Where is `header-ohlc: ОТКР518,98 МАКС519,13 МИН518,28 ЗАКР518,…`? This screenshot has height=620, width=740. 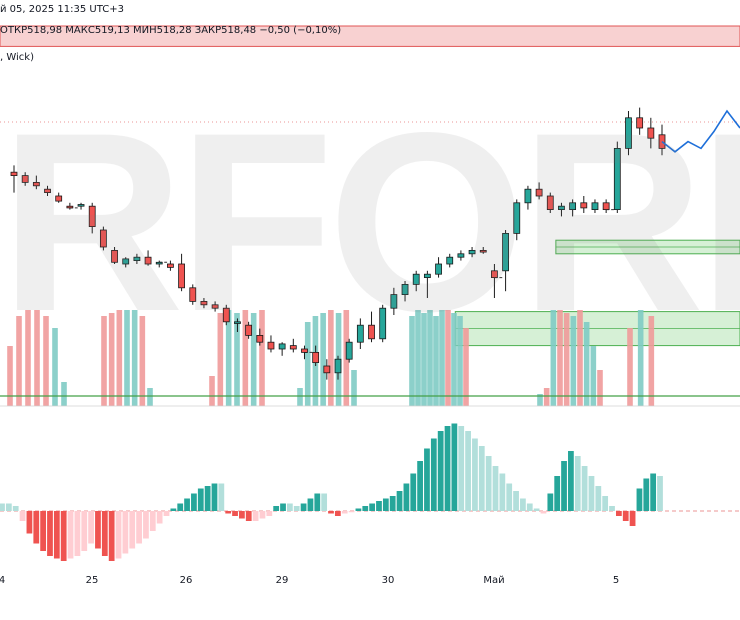 header-ohlc: ОТКР518,98 МАКС519,13 МИН518,28 ЗАКР518,… is located at coordinates (171, 30).